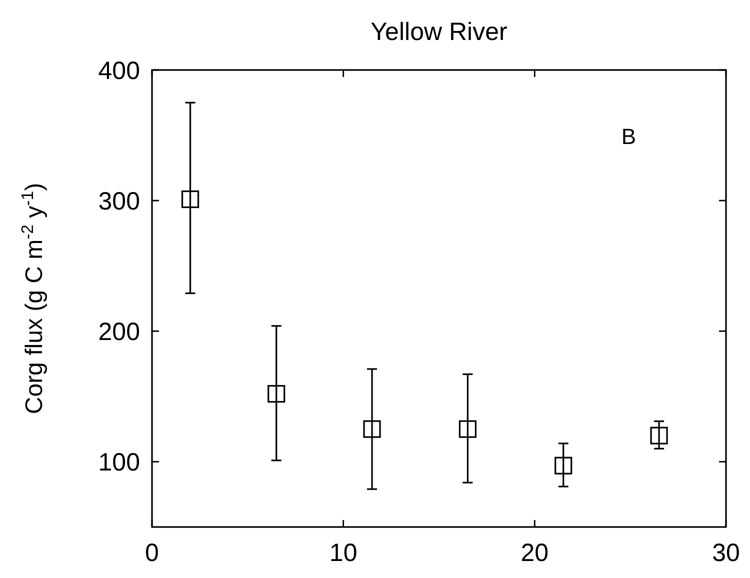 The image size is (750, 578). I want to click on y-tick-label: 100, so click(119, 462).